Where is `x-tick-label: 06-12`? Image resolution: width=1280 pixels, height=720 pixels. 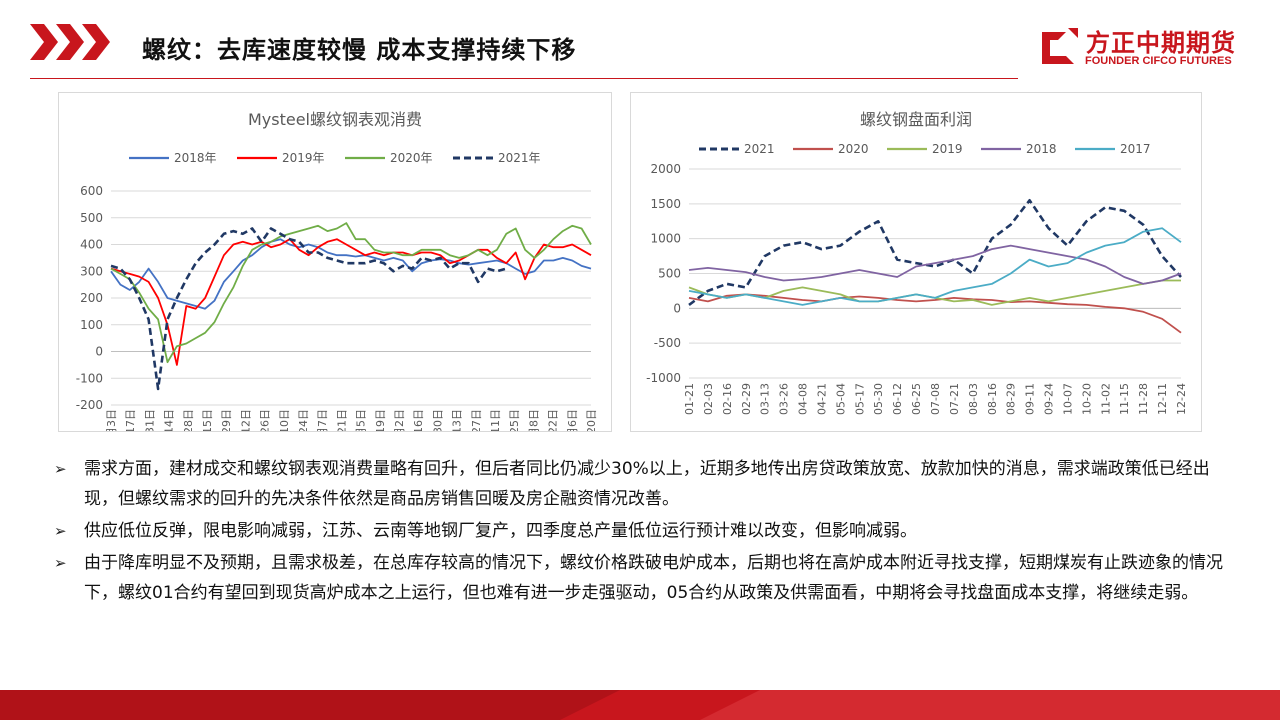
x-tick-label: 06-12 is located at coordinates (897, 399).